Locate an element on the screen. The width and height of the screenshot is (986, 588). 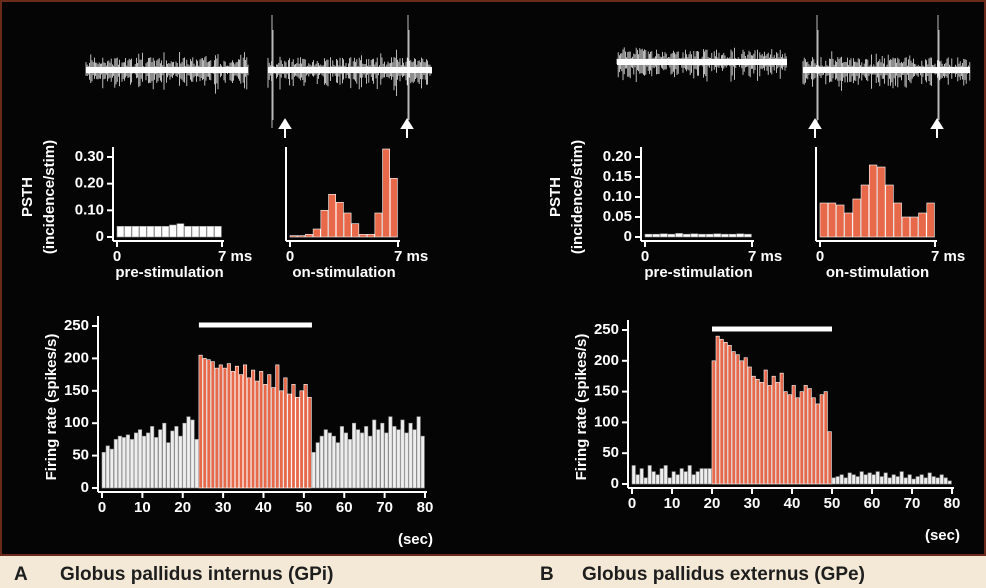
y-axis-label: PSTH is located at coordinates (555, 197).